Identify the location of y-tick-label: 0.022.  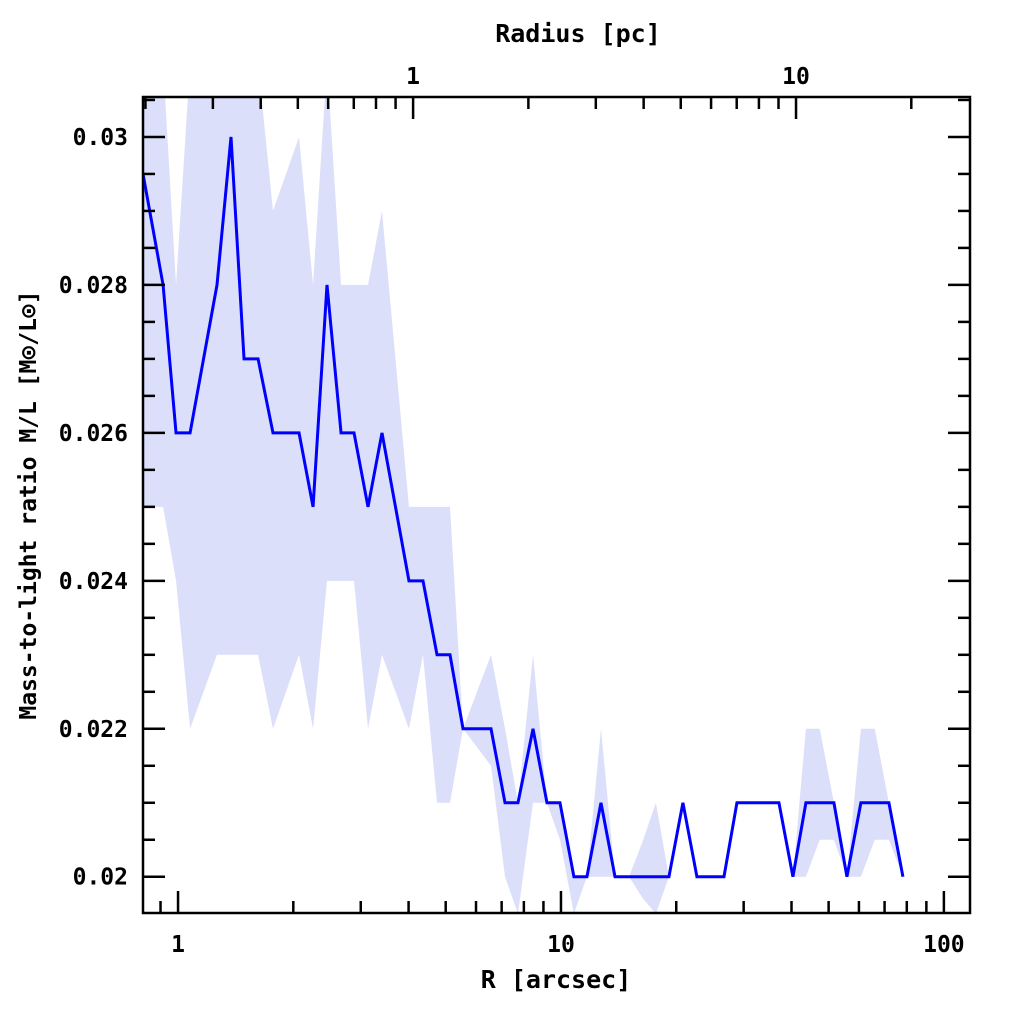
(93, 730).